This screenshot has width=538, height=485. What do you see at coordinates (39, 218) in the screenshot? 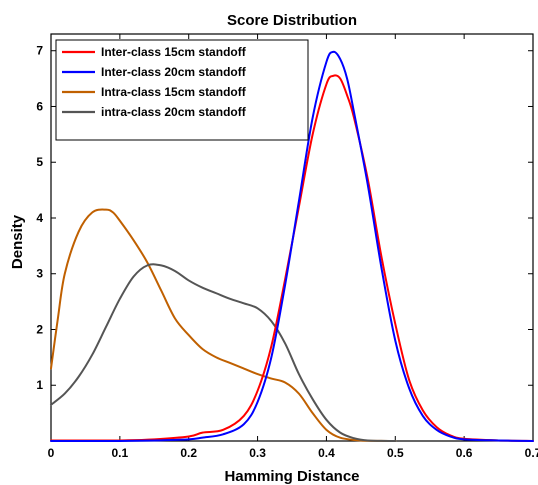
I see `y-tick-label: 4` at bounding box center [39, 218].